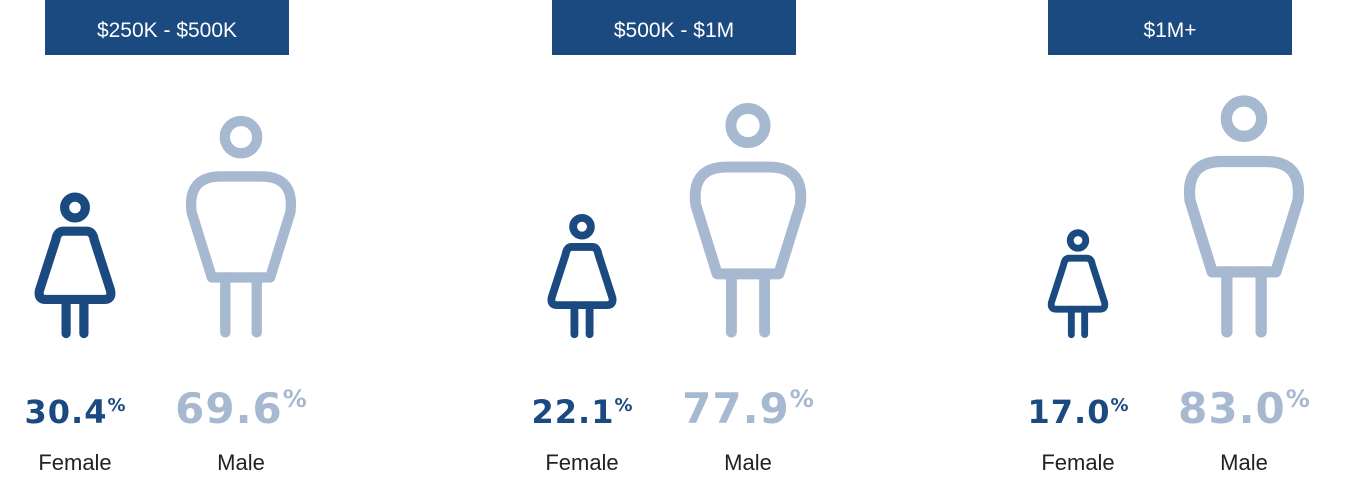 Image resolution: width=1353 pixels, height=480 pixels. I want to click on value-number: 69.6, so click(229, 408).